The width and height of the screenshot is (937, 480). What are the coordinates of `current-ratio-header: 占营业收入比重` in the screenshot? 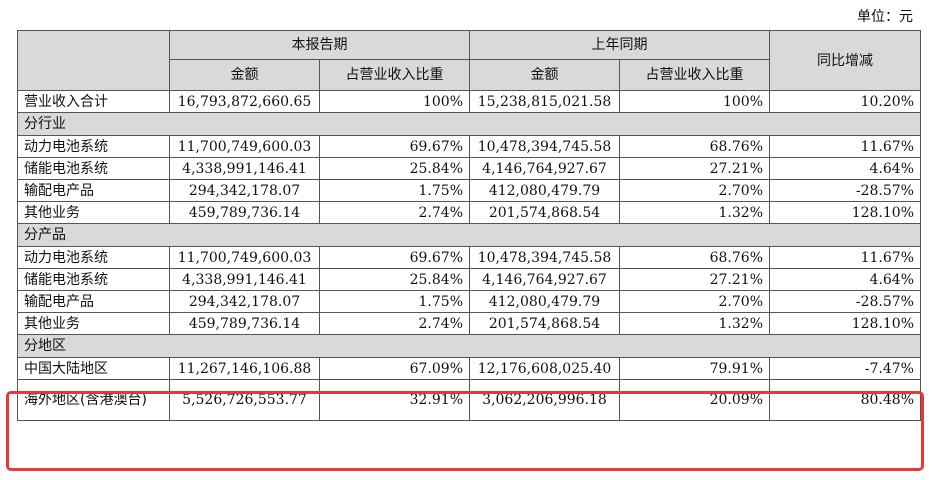 It's located at (394, 75).